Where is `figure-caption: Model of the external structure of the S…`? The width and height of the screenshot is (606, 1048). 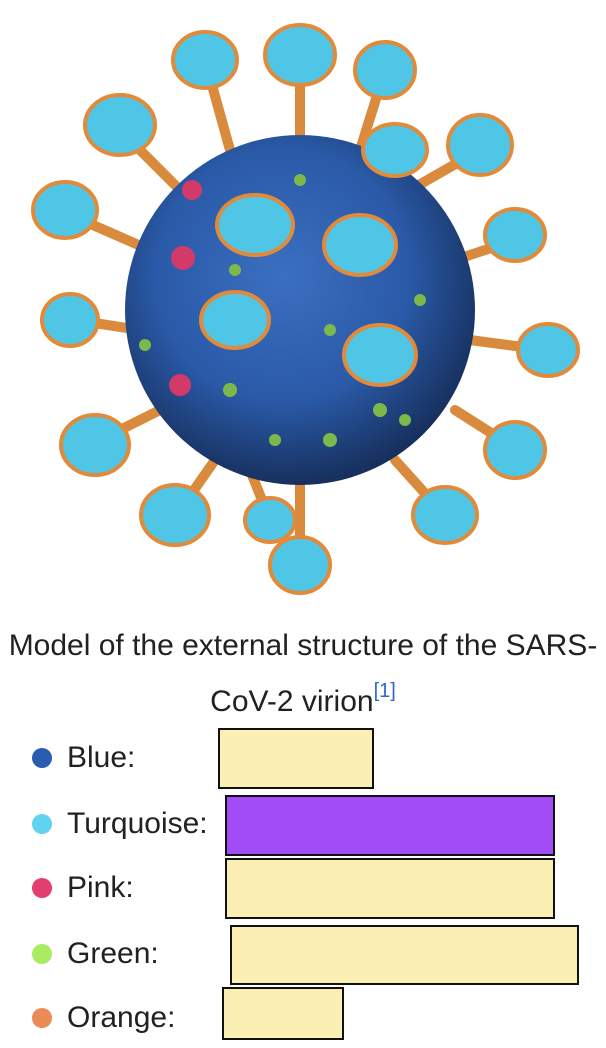 figure-caption: Model of the external structure of the S… is located at coordinates (303, 674).